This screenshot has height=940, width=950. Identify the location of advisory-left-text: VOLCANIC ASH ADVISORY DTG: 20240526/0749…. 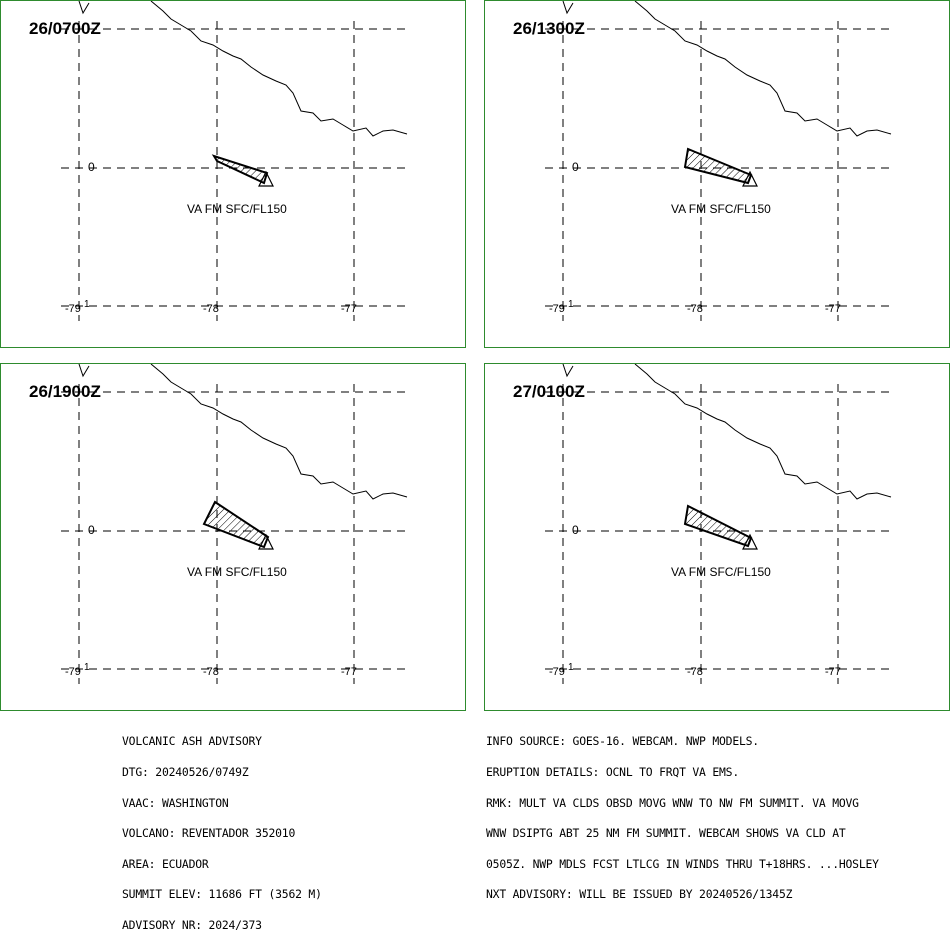
(222, 828).